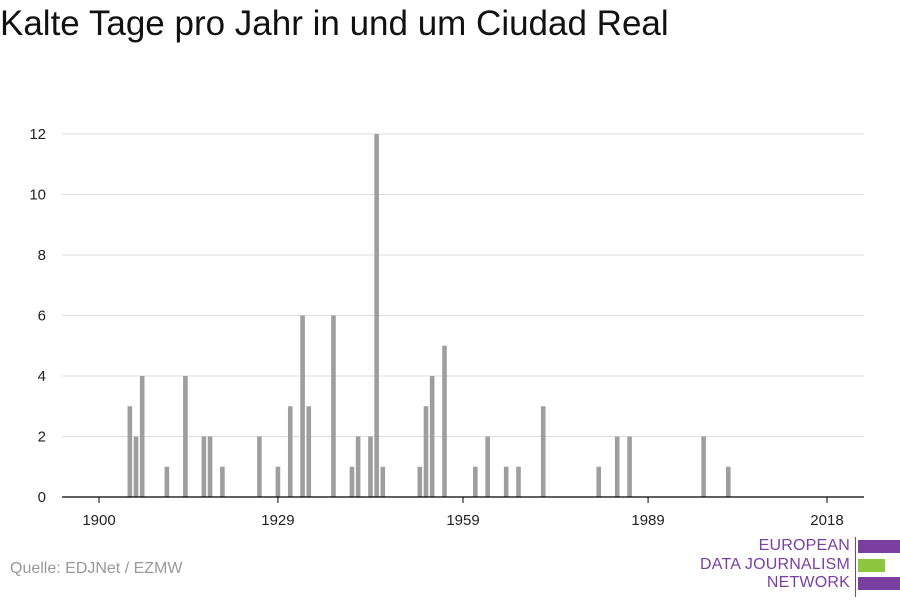 The height and width of the screenshot is (600, 900). What do you see at coordinates (136, 466) in the screenshot?
I see `bar-1906` at bounding box center [136, 466].